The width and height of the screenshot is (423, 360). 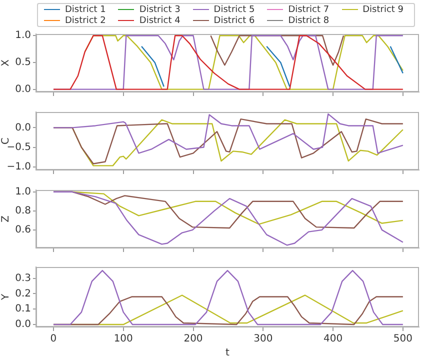 What do you see at coordinates (234, 9) in the screenshot?
I see `legend-label: District 5` at bounding box center [234, 9].